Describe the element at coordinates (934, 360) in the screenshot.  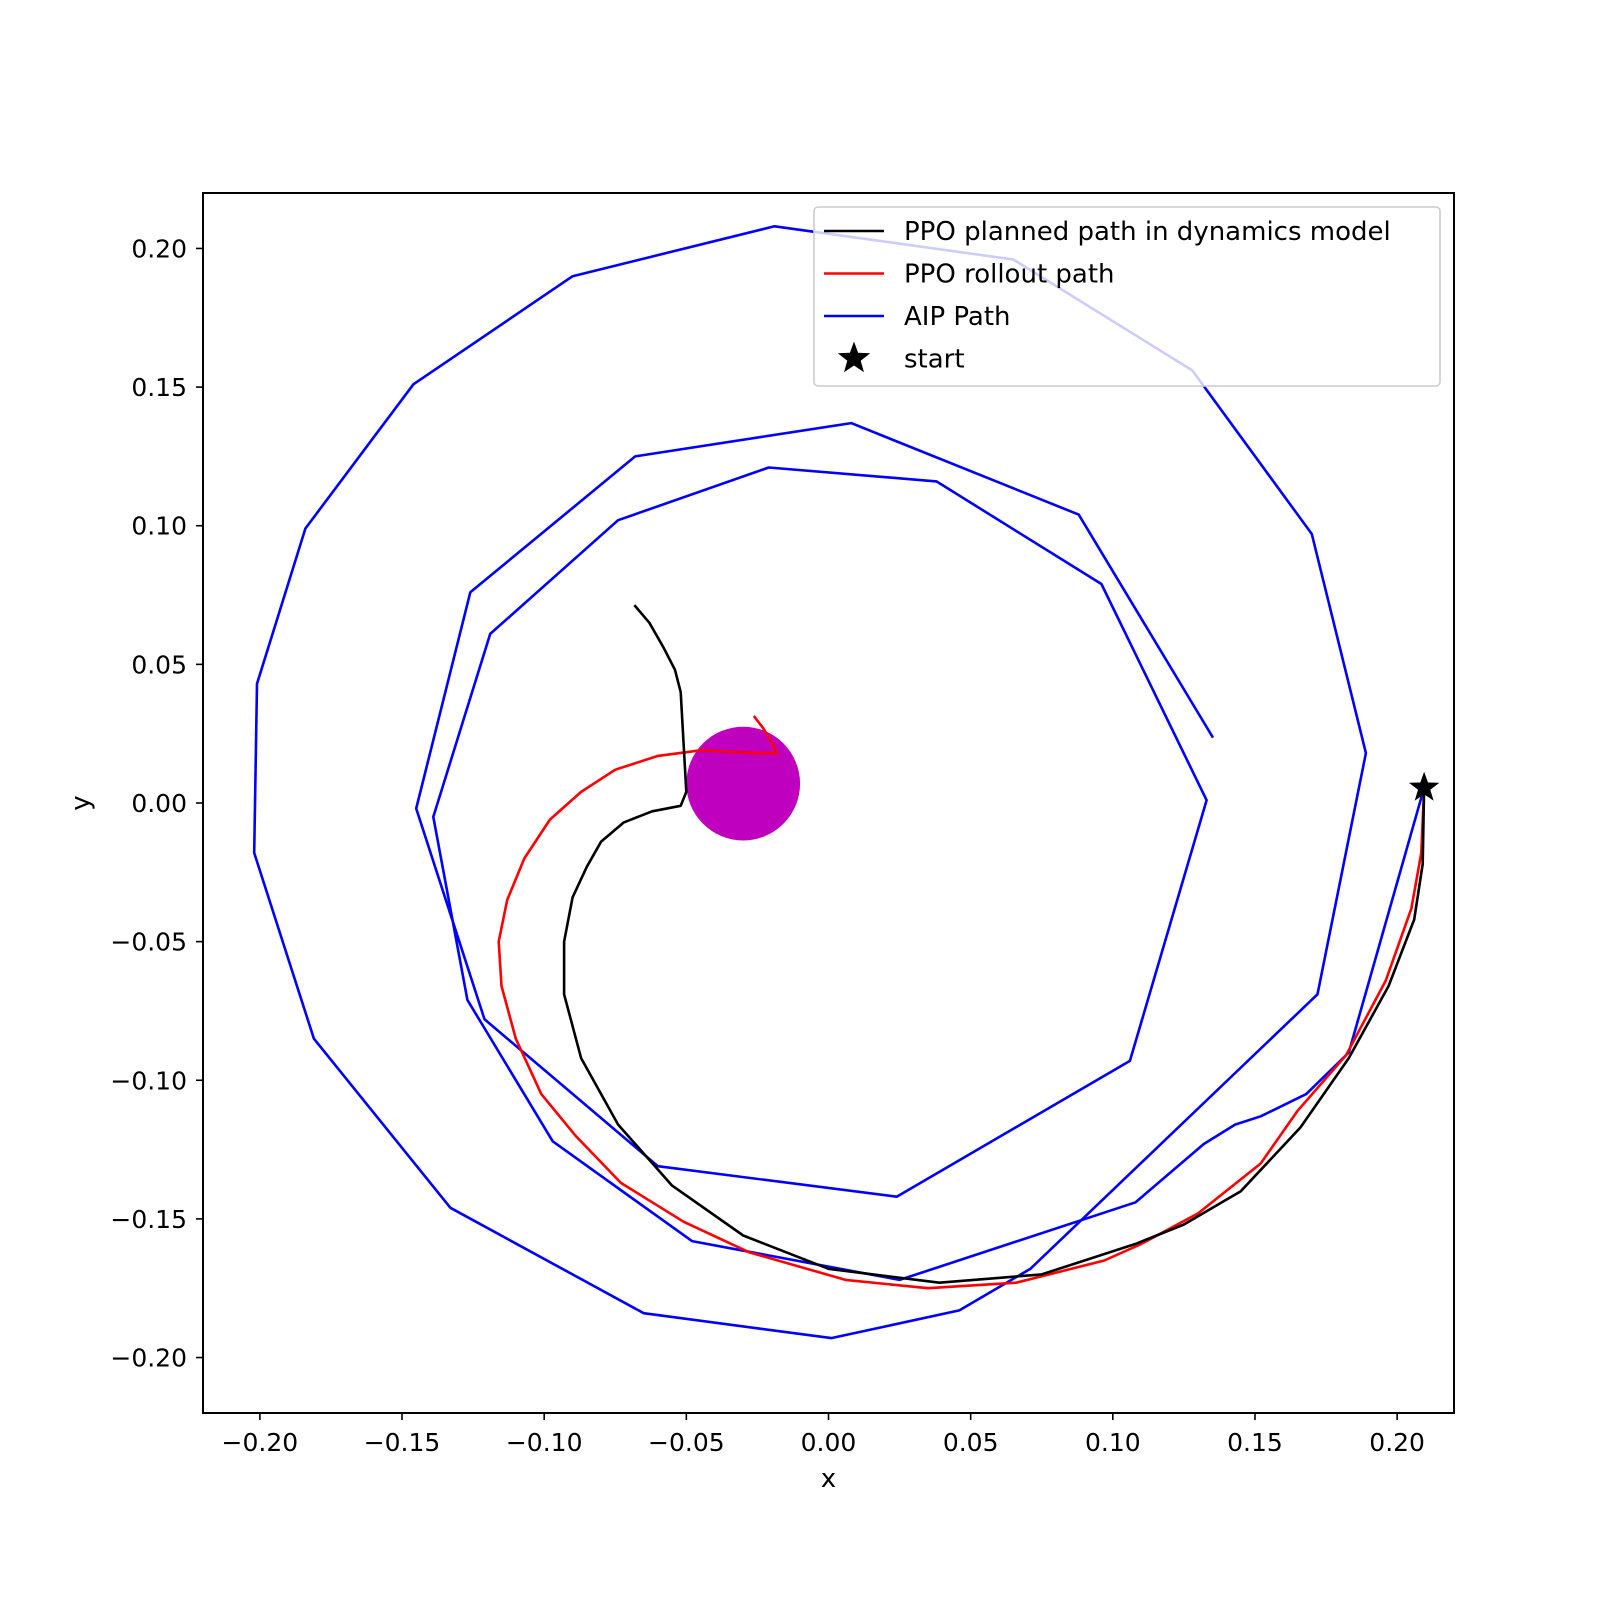
I see `legend-label: start` at that location.